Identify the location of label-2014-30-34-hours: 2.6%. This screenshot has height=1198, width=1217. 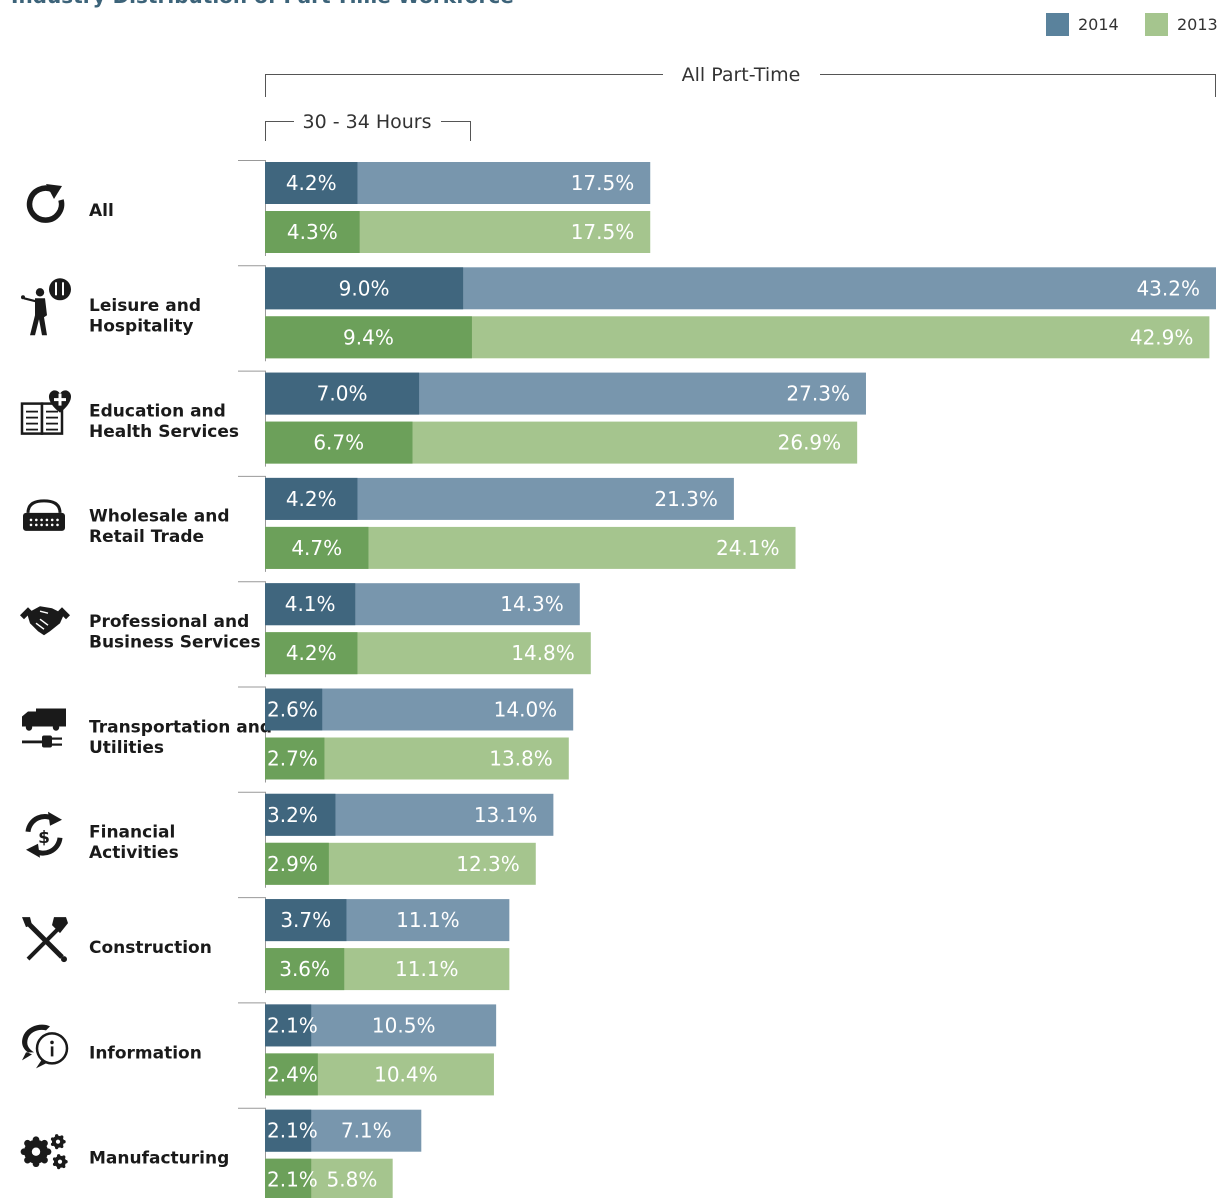
(292, 710).